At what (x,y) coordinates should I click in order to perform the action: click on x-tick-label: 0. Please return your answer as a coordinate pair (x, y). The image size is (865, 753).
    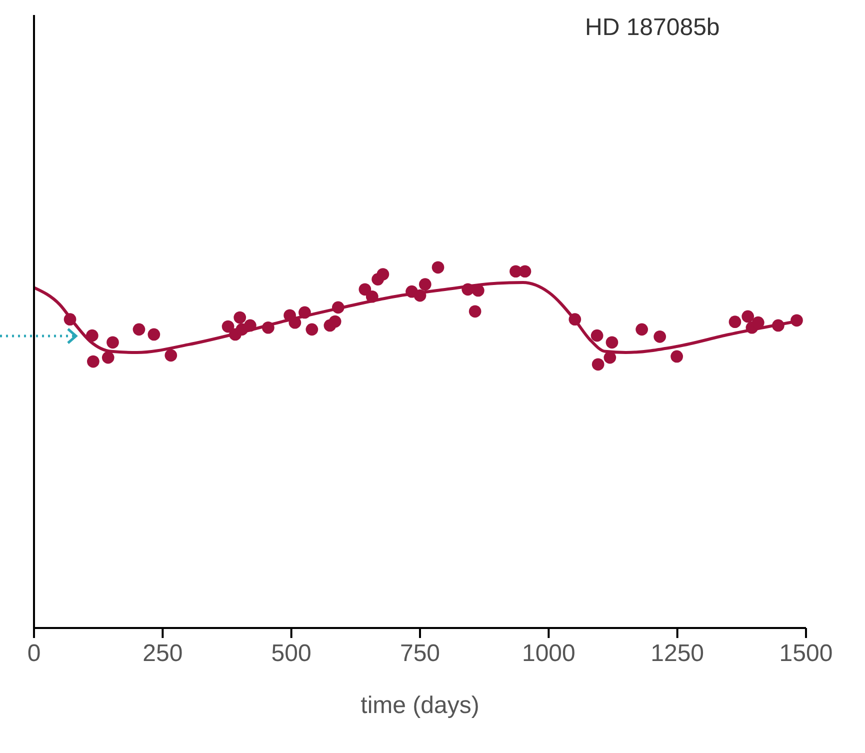
    Looking at the image, I should click on (34, 654).